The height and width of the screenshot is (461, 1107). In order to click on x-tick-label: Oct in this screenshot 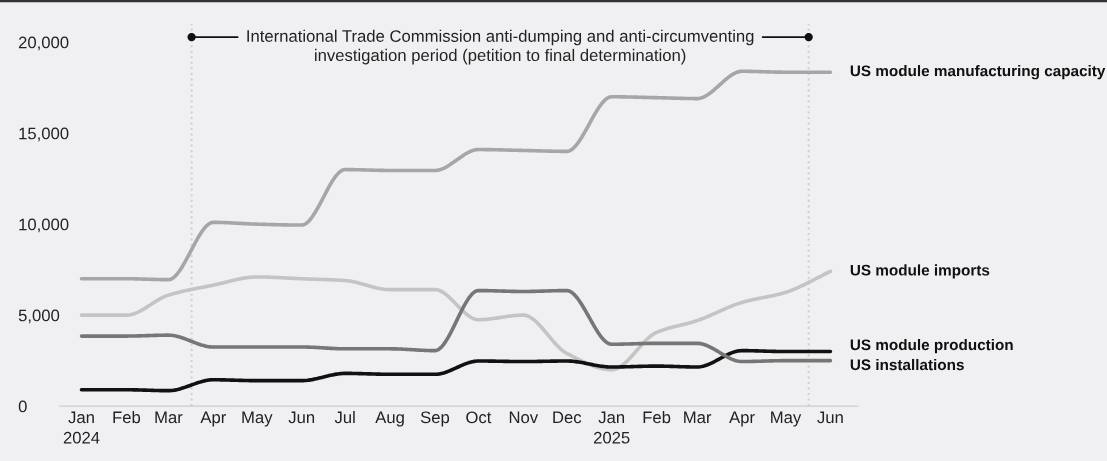, I will do `click(479, 417)`.